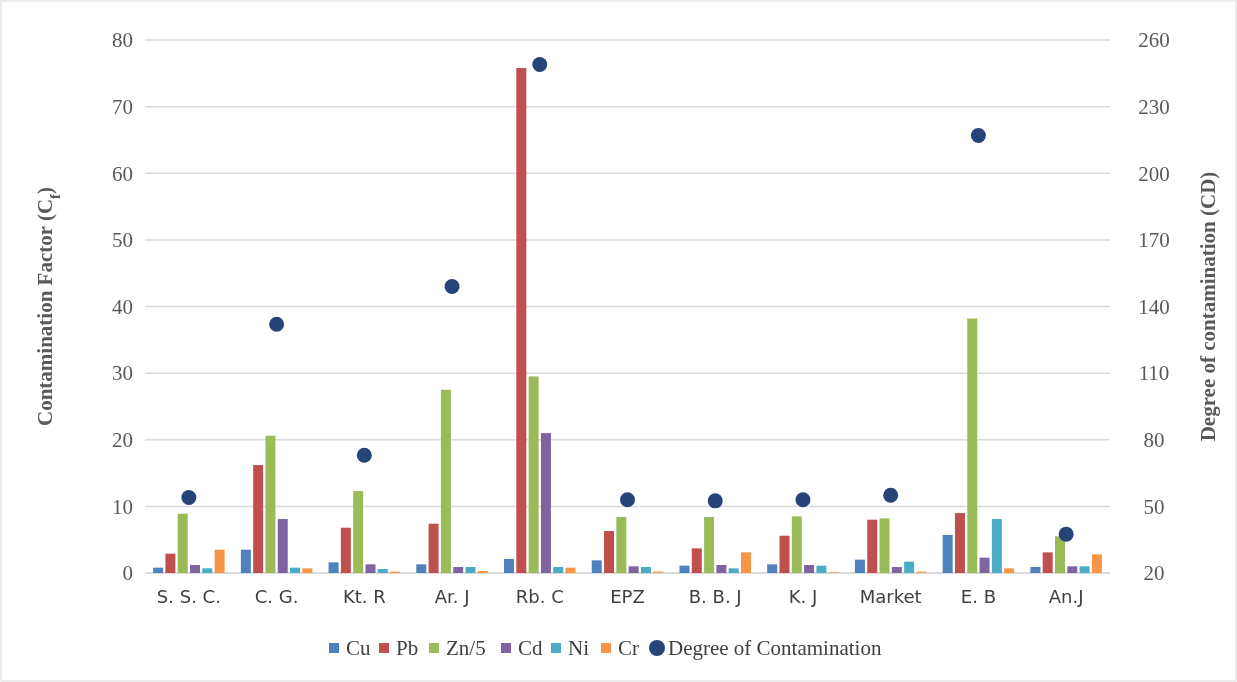 The width and height of the screenshot is (1237, 682). What do you see at coordinates (452, 596) in the screenshot?
I see `x-tick-label: Ar. J` at bounding box center [452, 596].